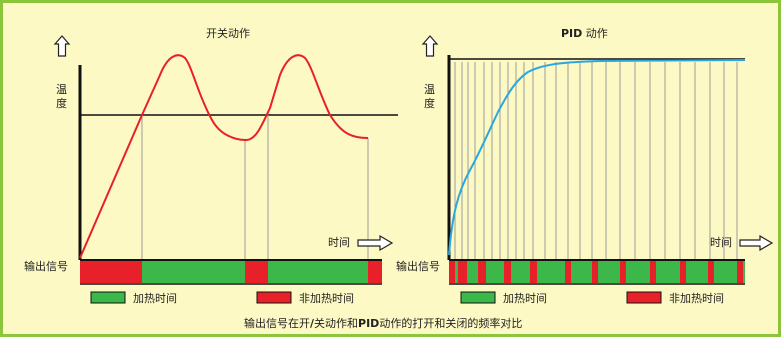  I want to click on pid-ylabel-1: 温, so click(429, 89).